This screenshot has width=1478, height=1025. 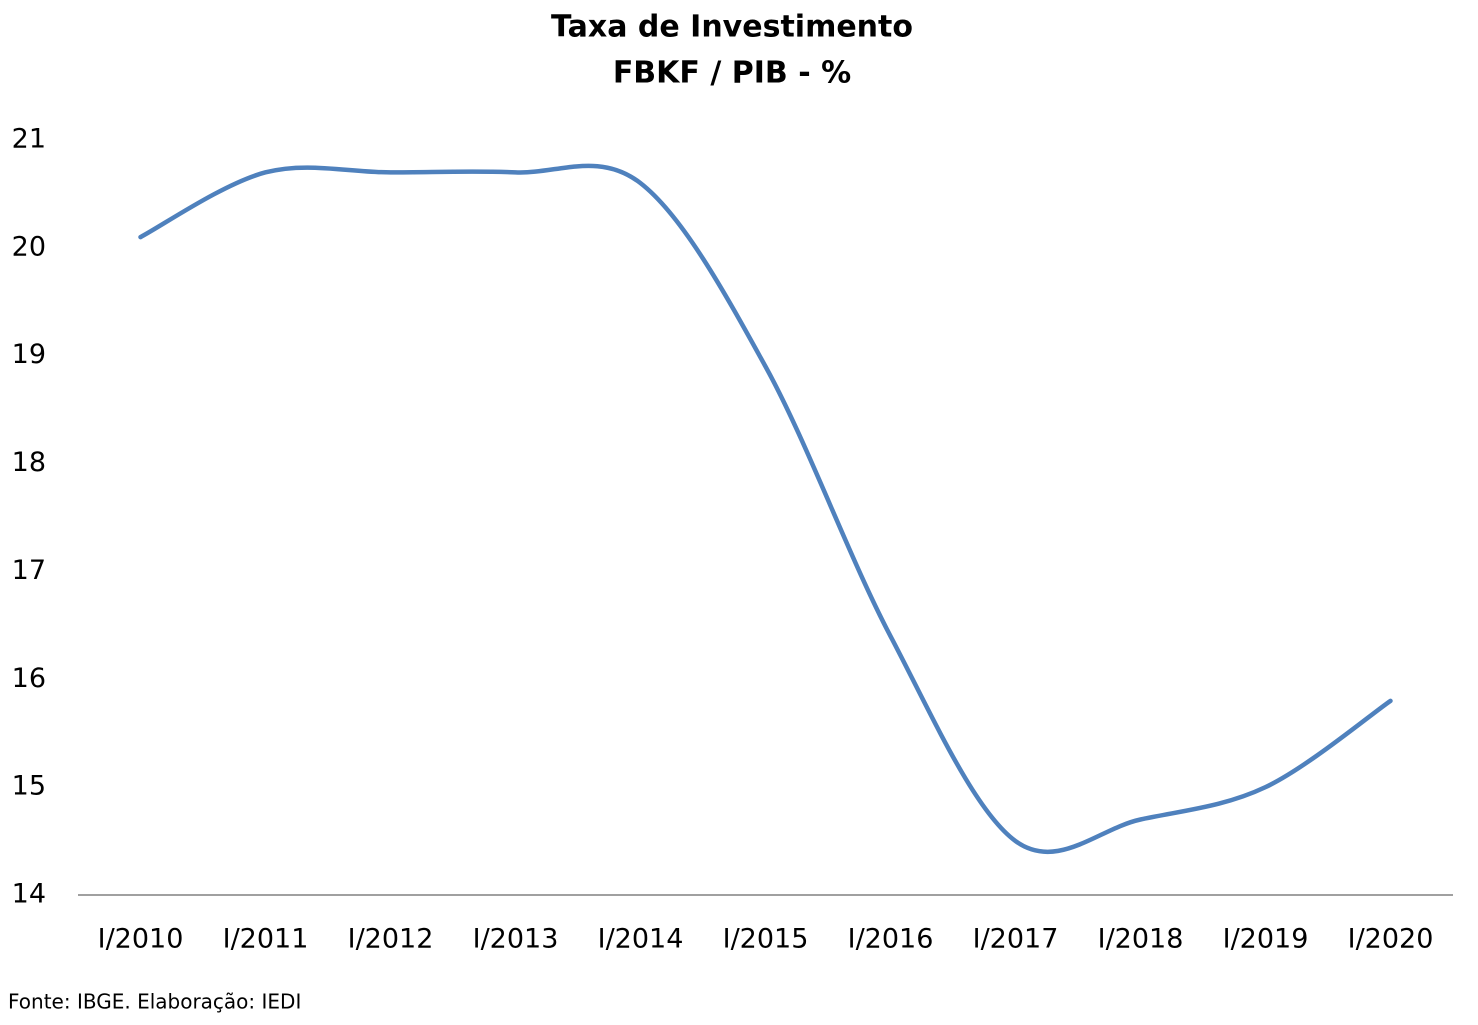 What do you see at coordinates (29, 462) in the screenshot?
I see `y-tick-label: 18` at bounding box center [29, 462].